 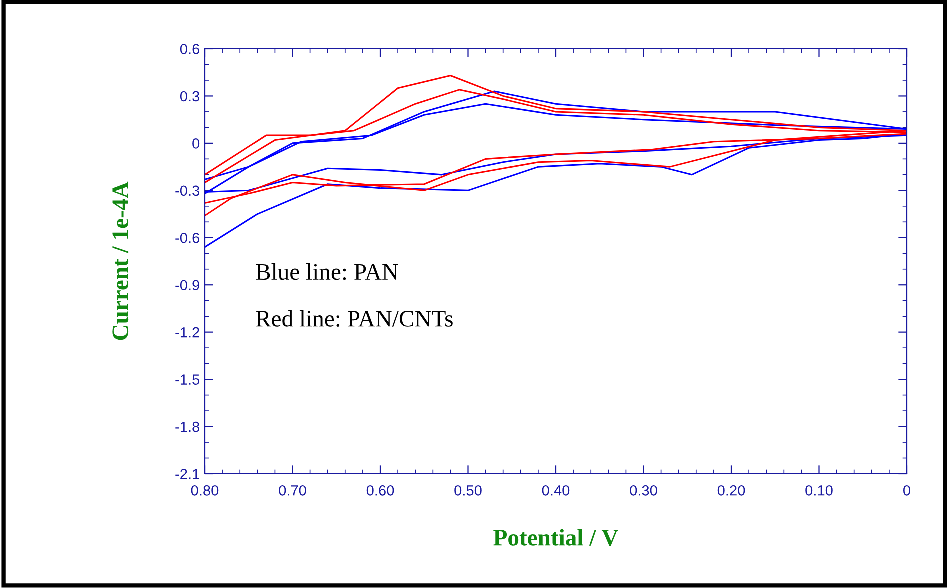 I want to click on y-tick-label: -2.1, so click(x=188, y=474).